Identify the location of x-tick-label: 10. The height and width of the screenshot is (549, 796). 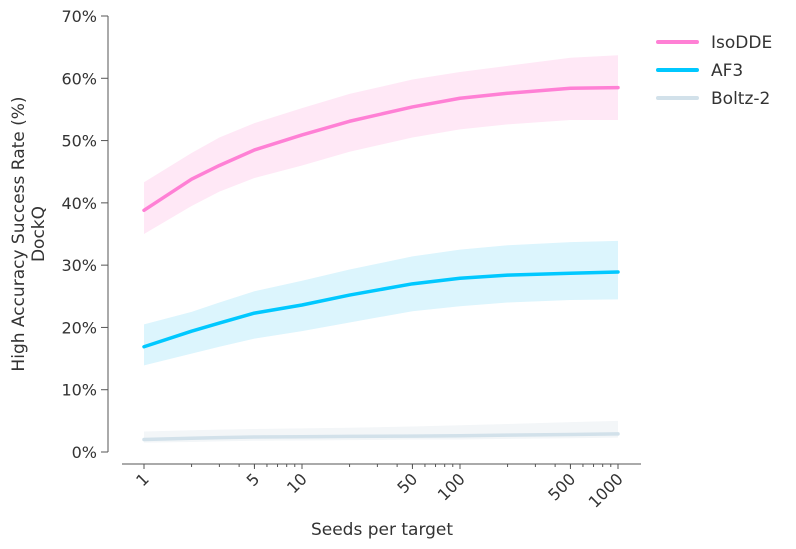
(297, 483).